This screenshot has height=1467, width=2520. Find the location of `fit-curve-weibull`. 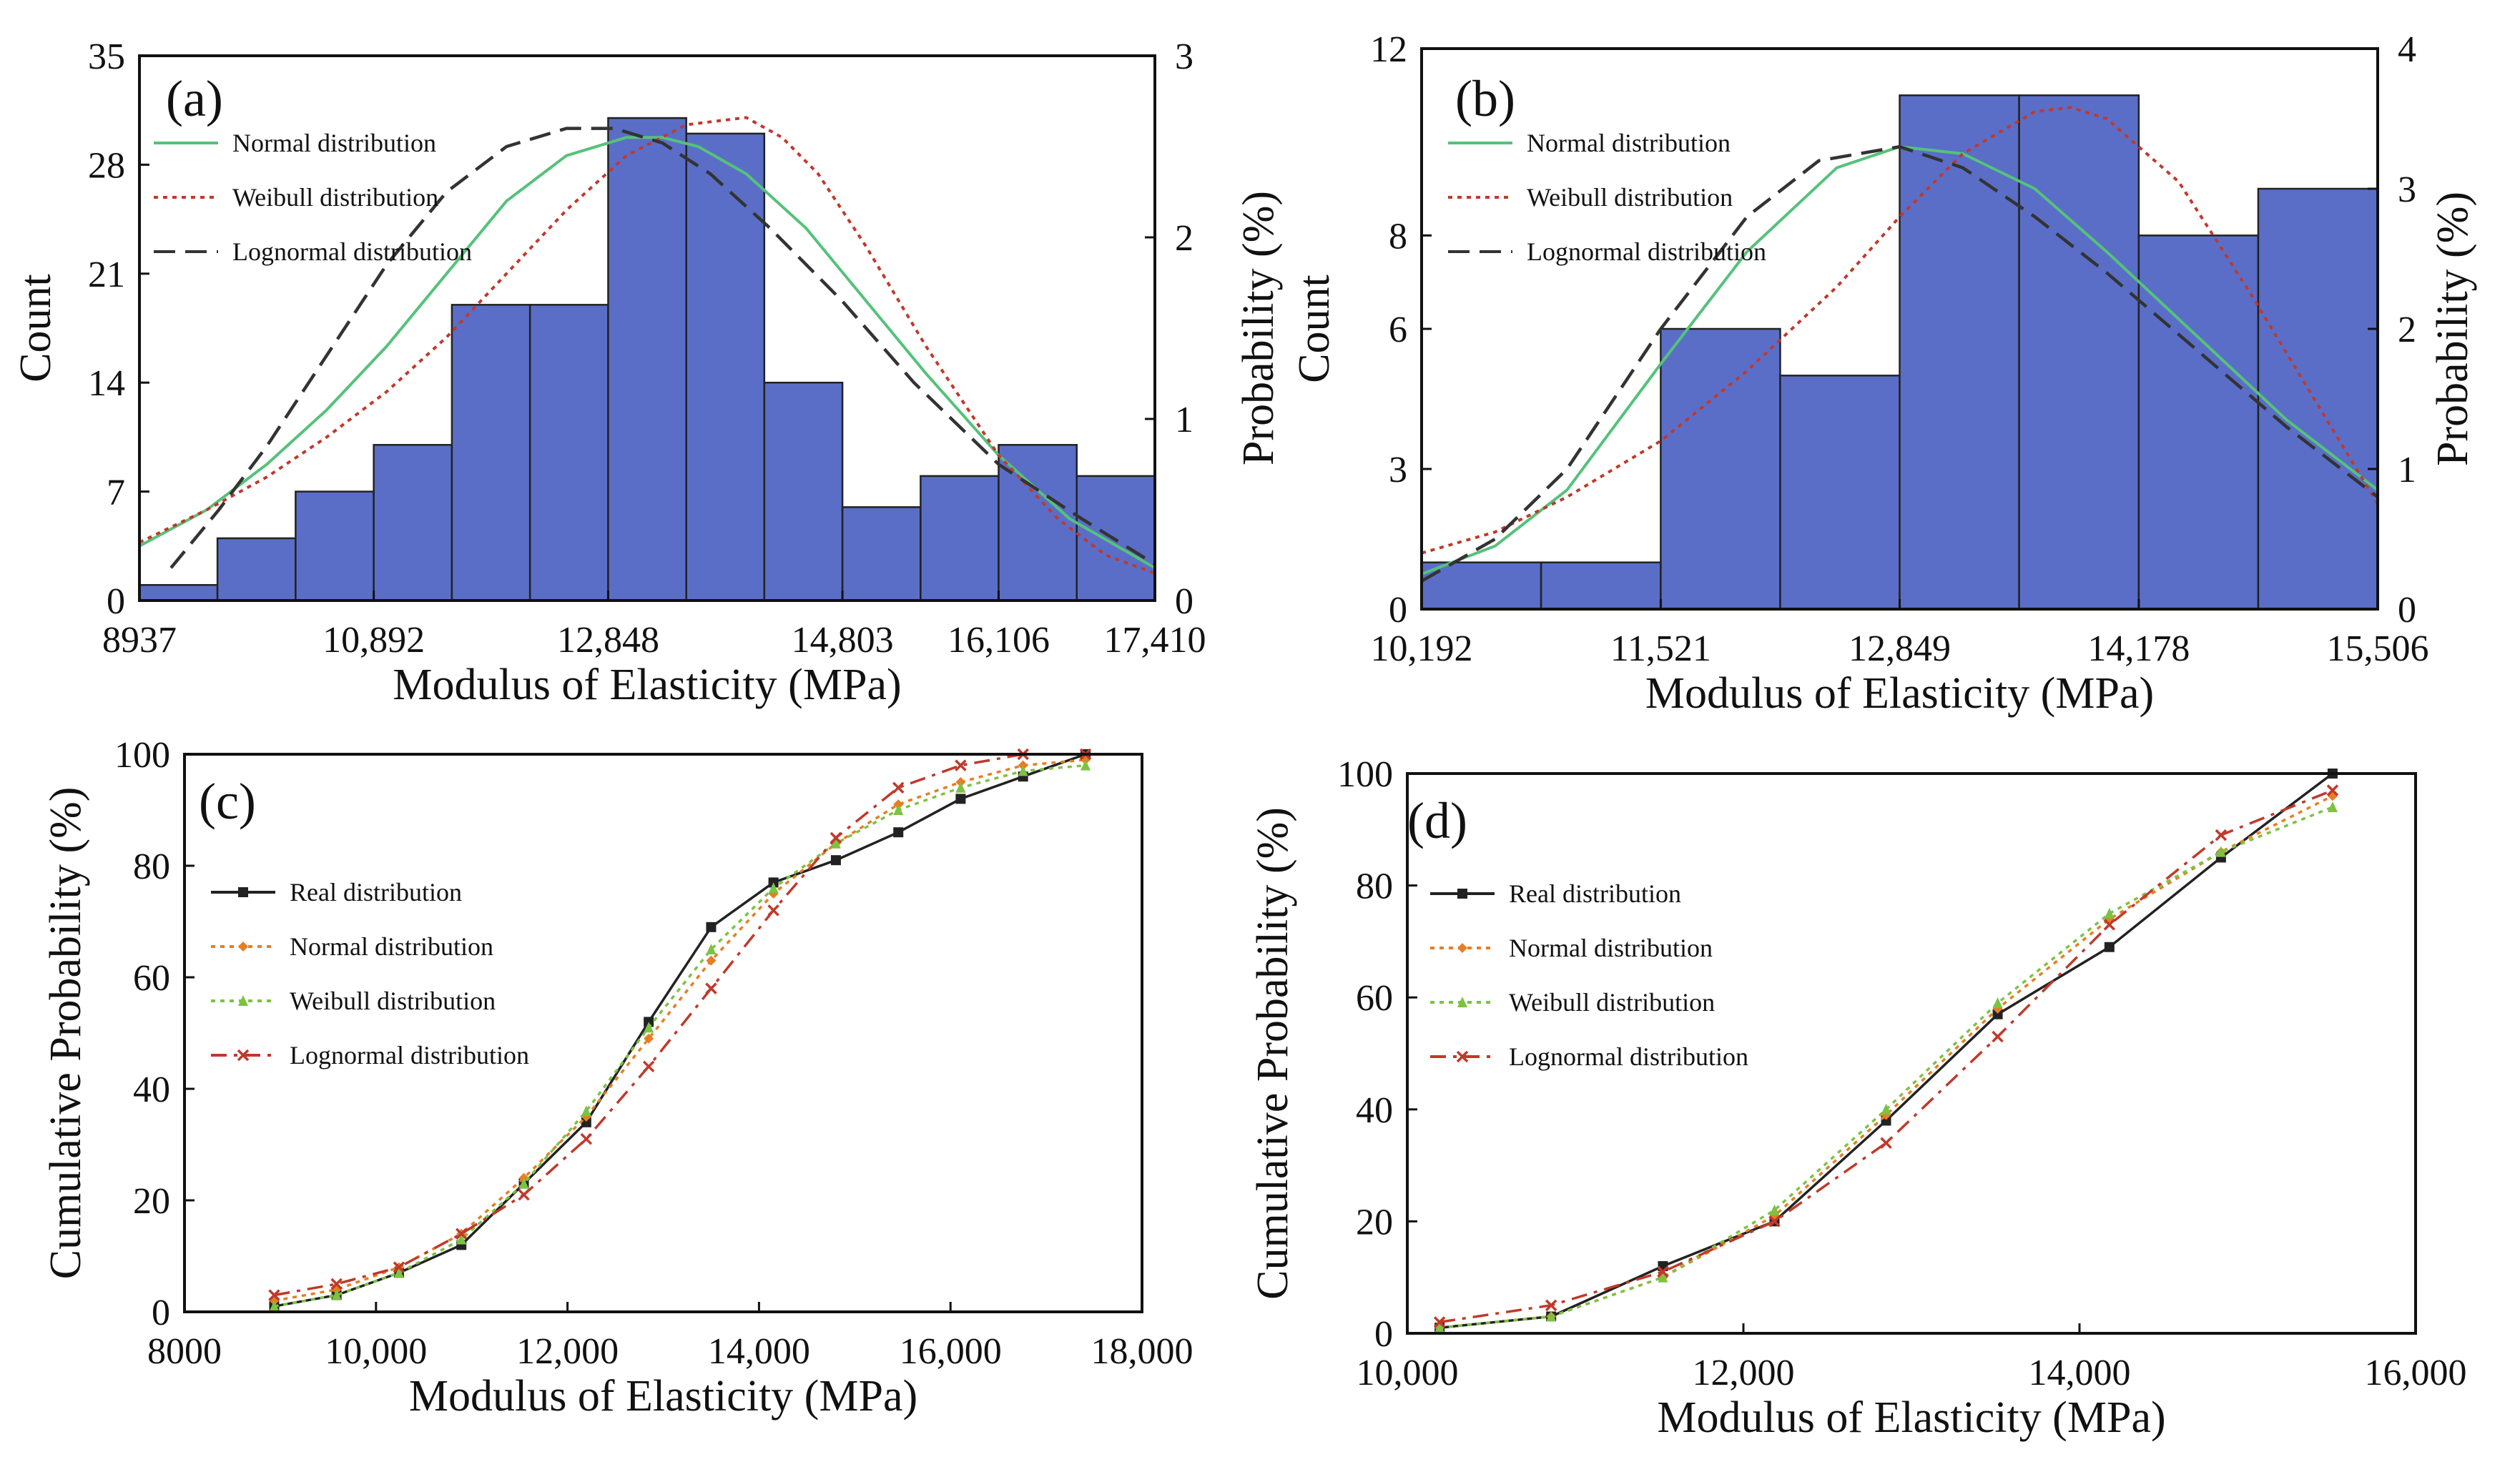

fit-curve-weibull is located at coordinates (1900, 330).